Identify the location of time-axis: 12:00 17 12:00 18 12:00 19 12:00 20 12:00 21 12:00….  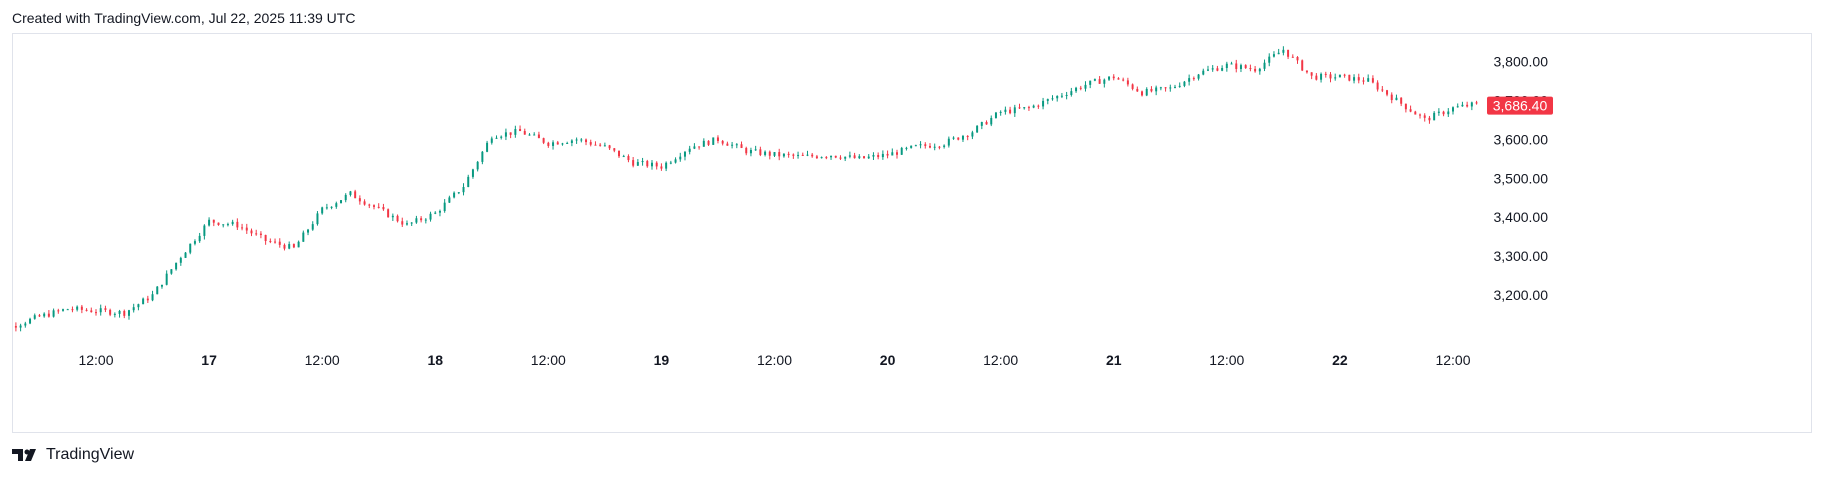
(774, 360).